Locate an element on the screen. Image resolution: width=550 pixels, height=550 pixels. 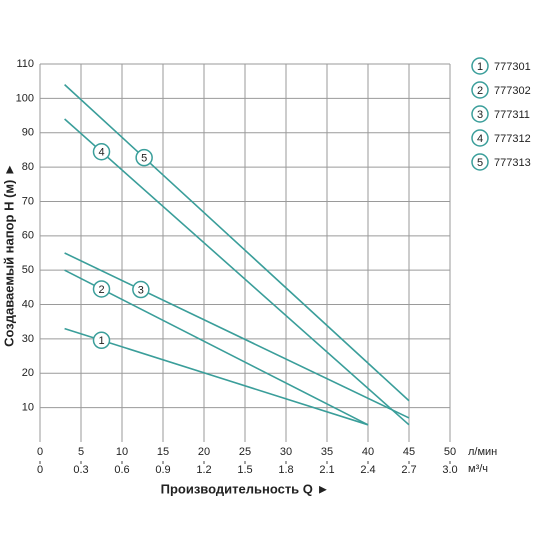
x-tick-label: 10 is located at coordinates (122, 452).